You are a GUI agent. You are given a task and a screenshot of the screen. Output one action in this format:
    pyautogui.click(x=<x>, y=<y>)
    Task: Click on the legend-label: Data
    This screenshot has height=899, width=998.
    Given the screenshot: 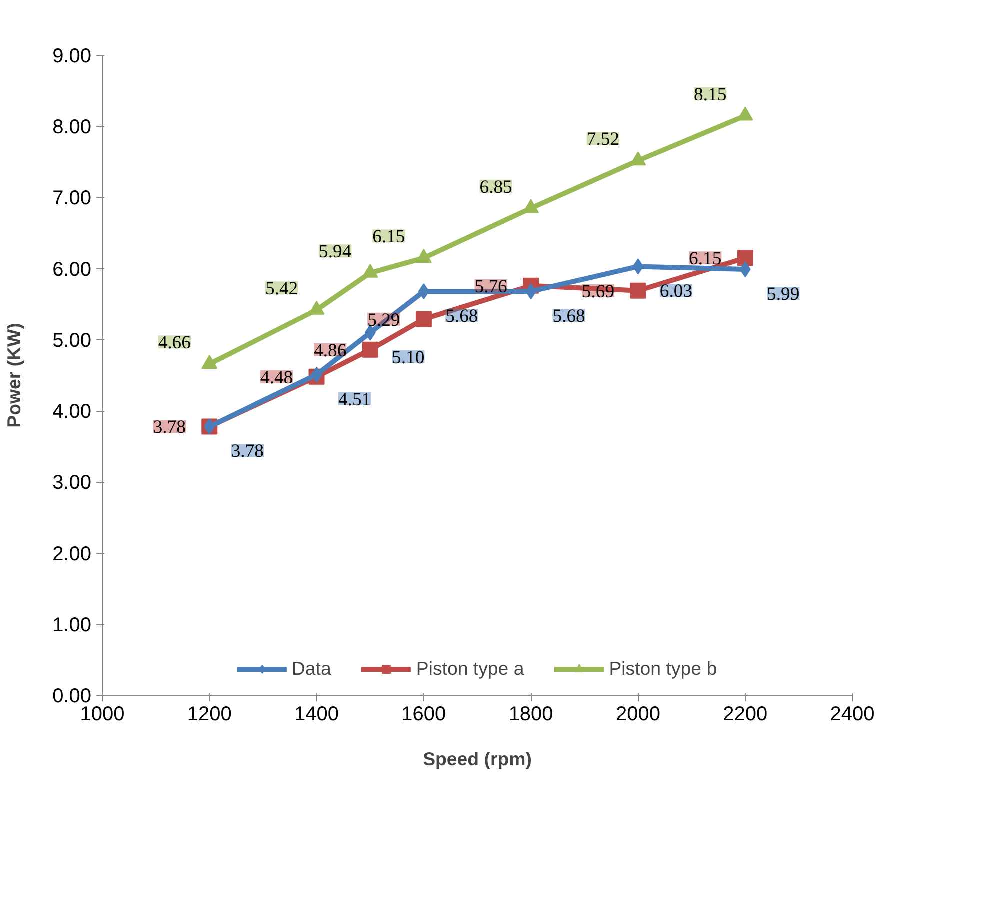 What is the action you would take?
    pyautogui.click(x=312, y=669)
    